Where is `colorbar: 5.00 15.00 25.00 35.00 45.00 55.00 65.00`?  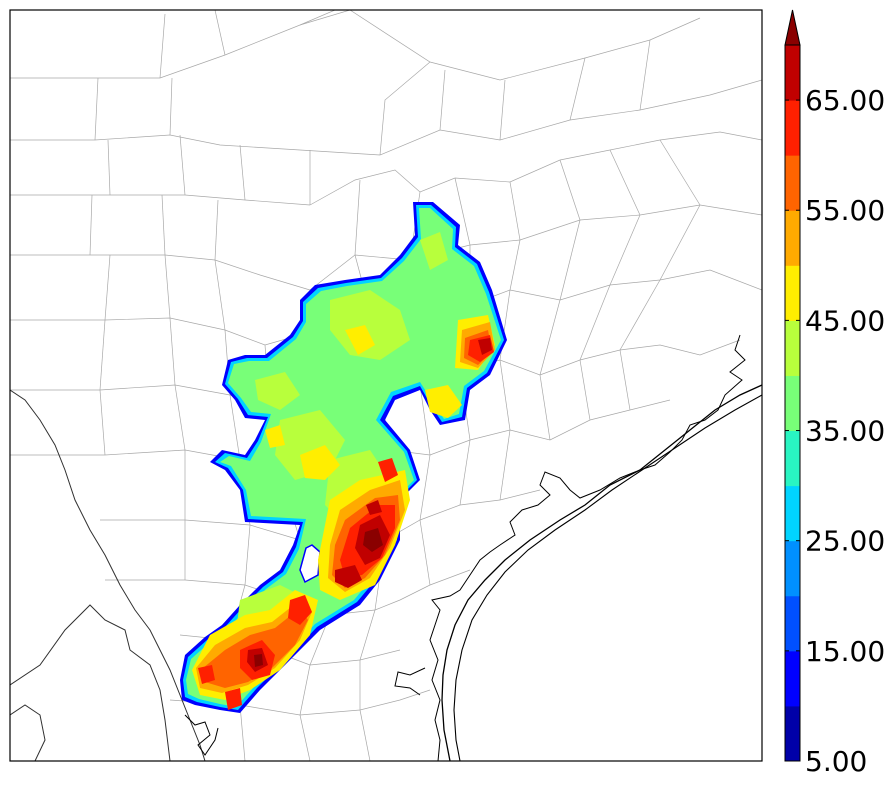
colorbar: 5.00 15.00 25.00 35.00 45.00 55.00 65.00 is located at coordinates (834, 393).